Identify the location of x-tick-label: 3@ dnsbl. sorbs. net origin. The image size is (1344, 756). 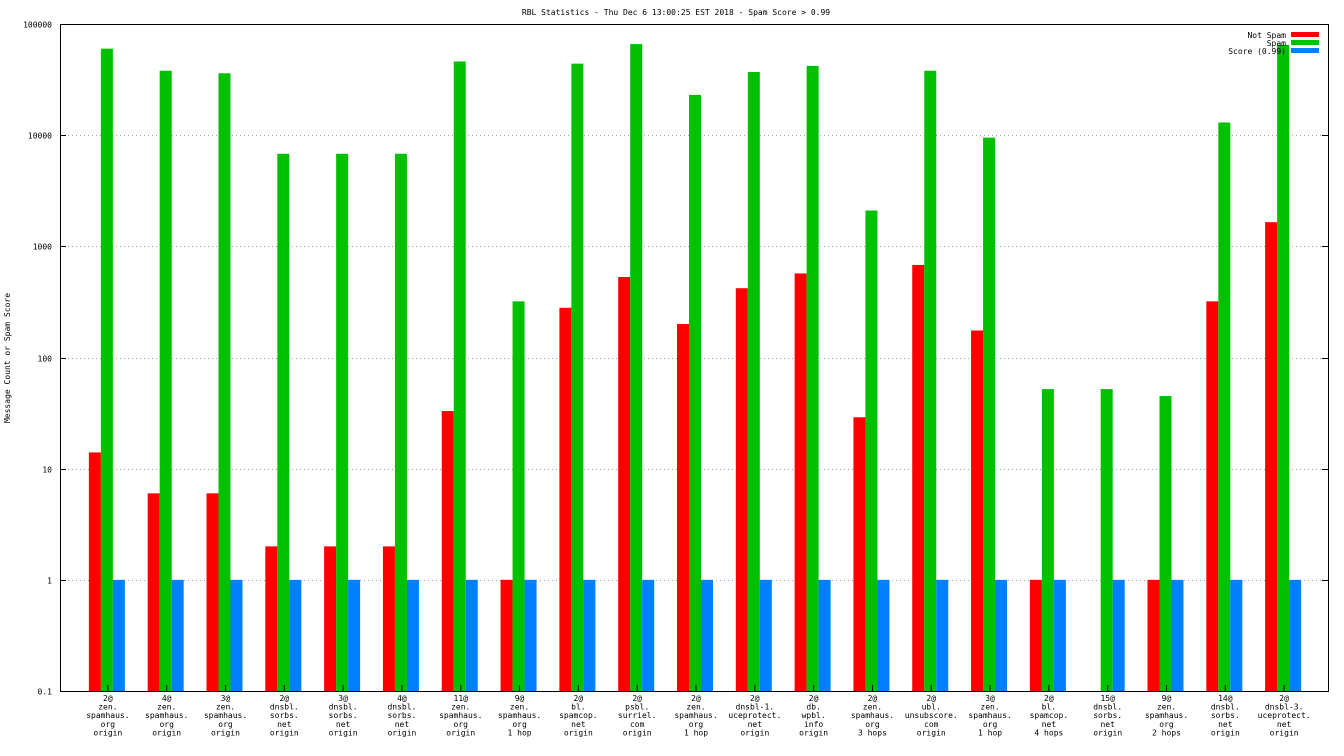
(343, 715).